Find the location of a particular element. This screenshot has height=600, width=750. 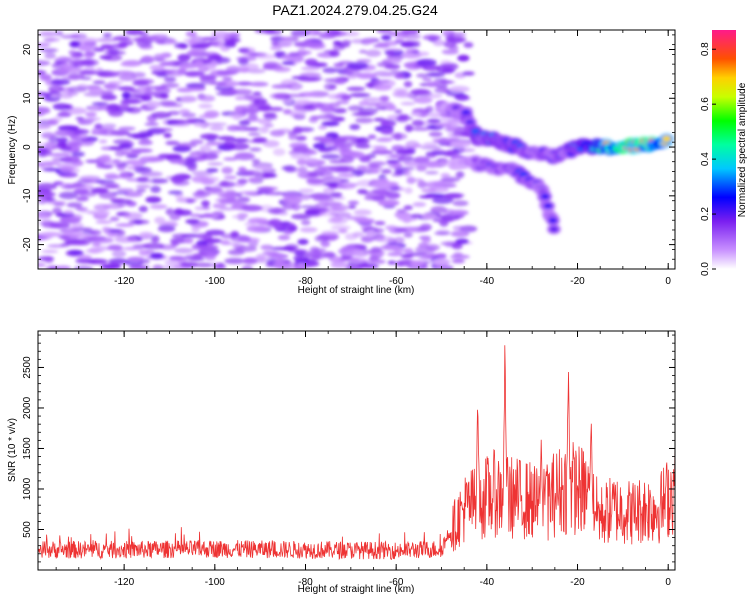

y-tick-label: 10 is located at coordinates (27, 98).